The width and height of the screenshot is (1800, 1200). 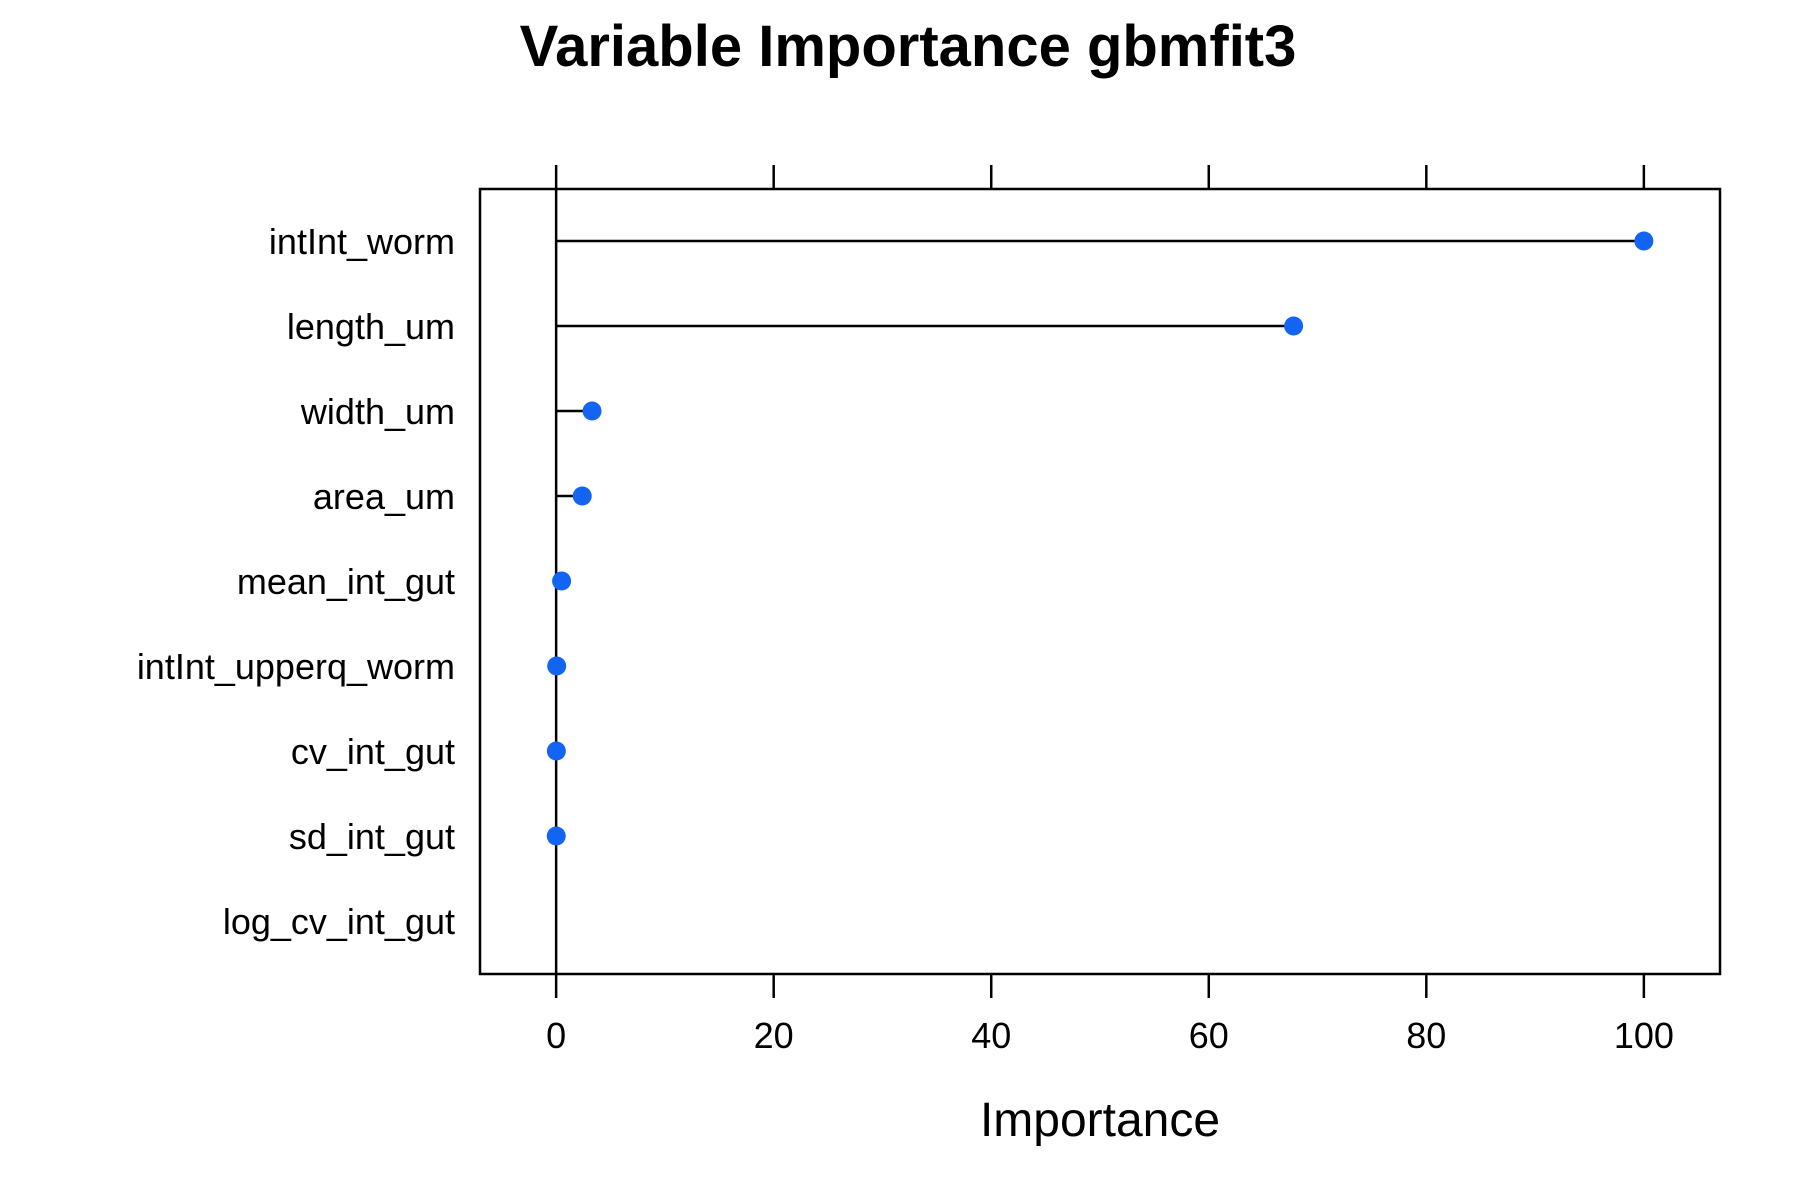 What do you see at coordinates (1110, 1035) in the screenshot?
I see `x-tick-labels: 0 20 40 60 80 100` at bounding box center [1110, 1035].